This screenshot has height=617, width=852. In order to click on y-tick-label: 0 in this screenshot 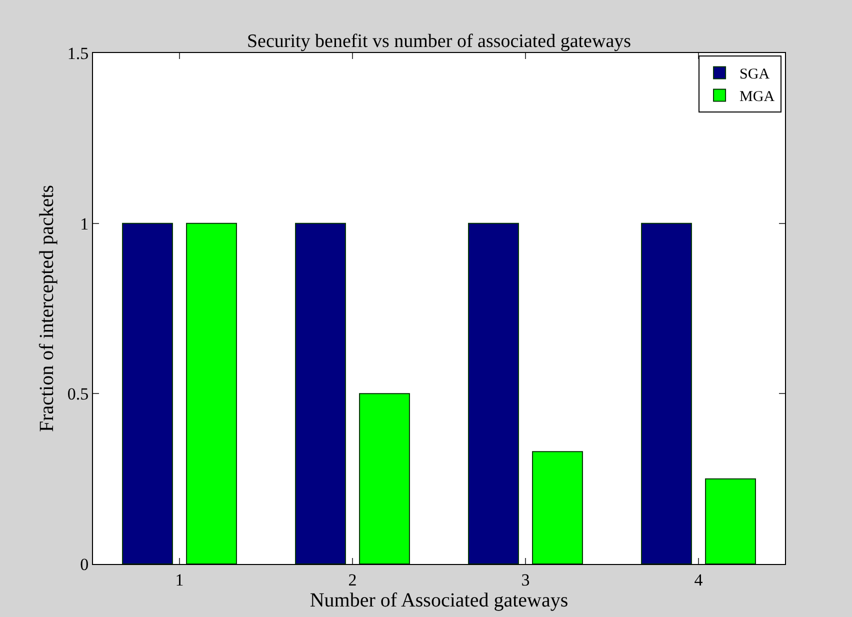, I will do `click(84, 564)`.